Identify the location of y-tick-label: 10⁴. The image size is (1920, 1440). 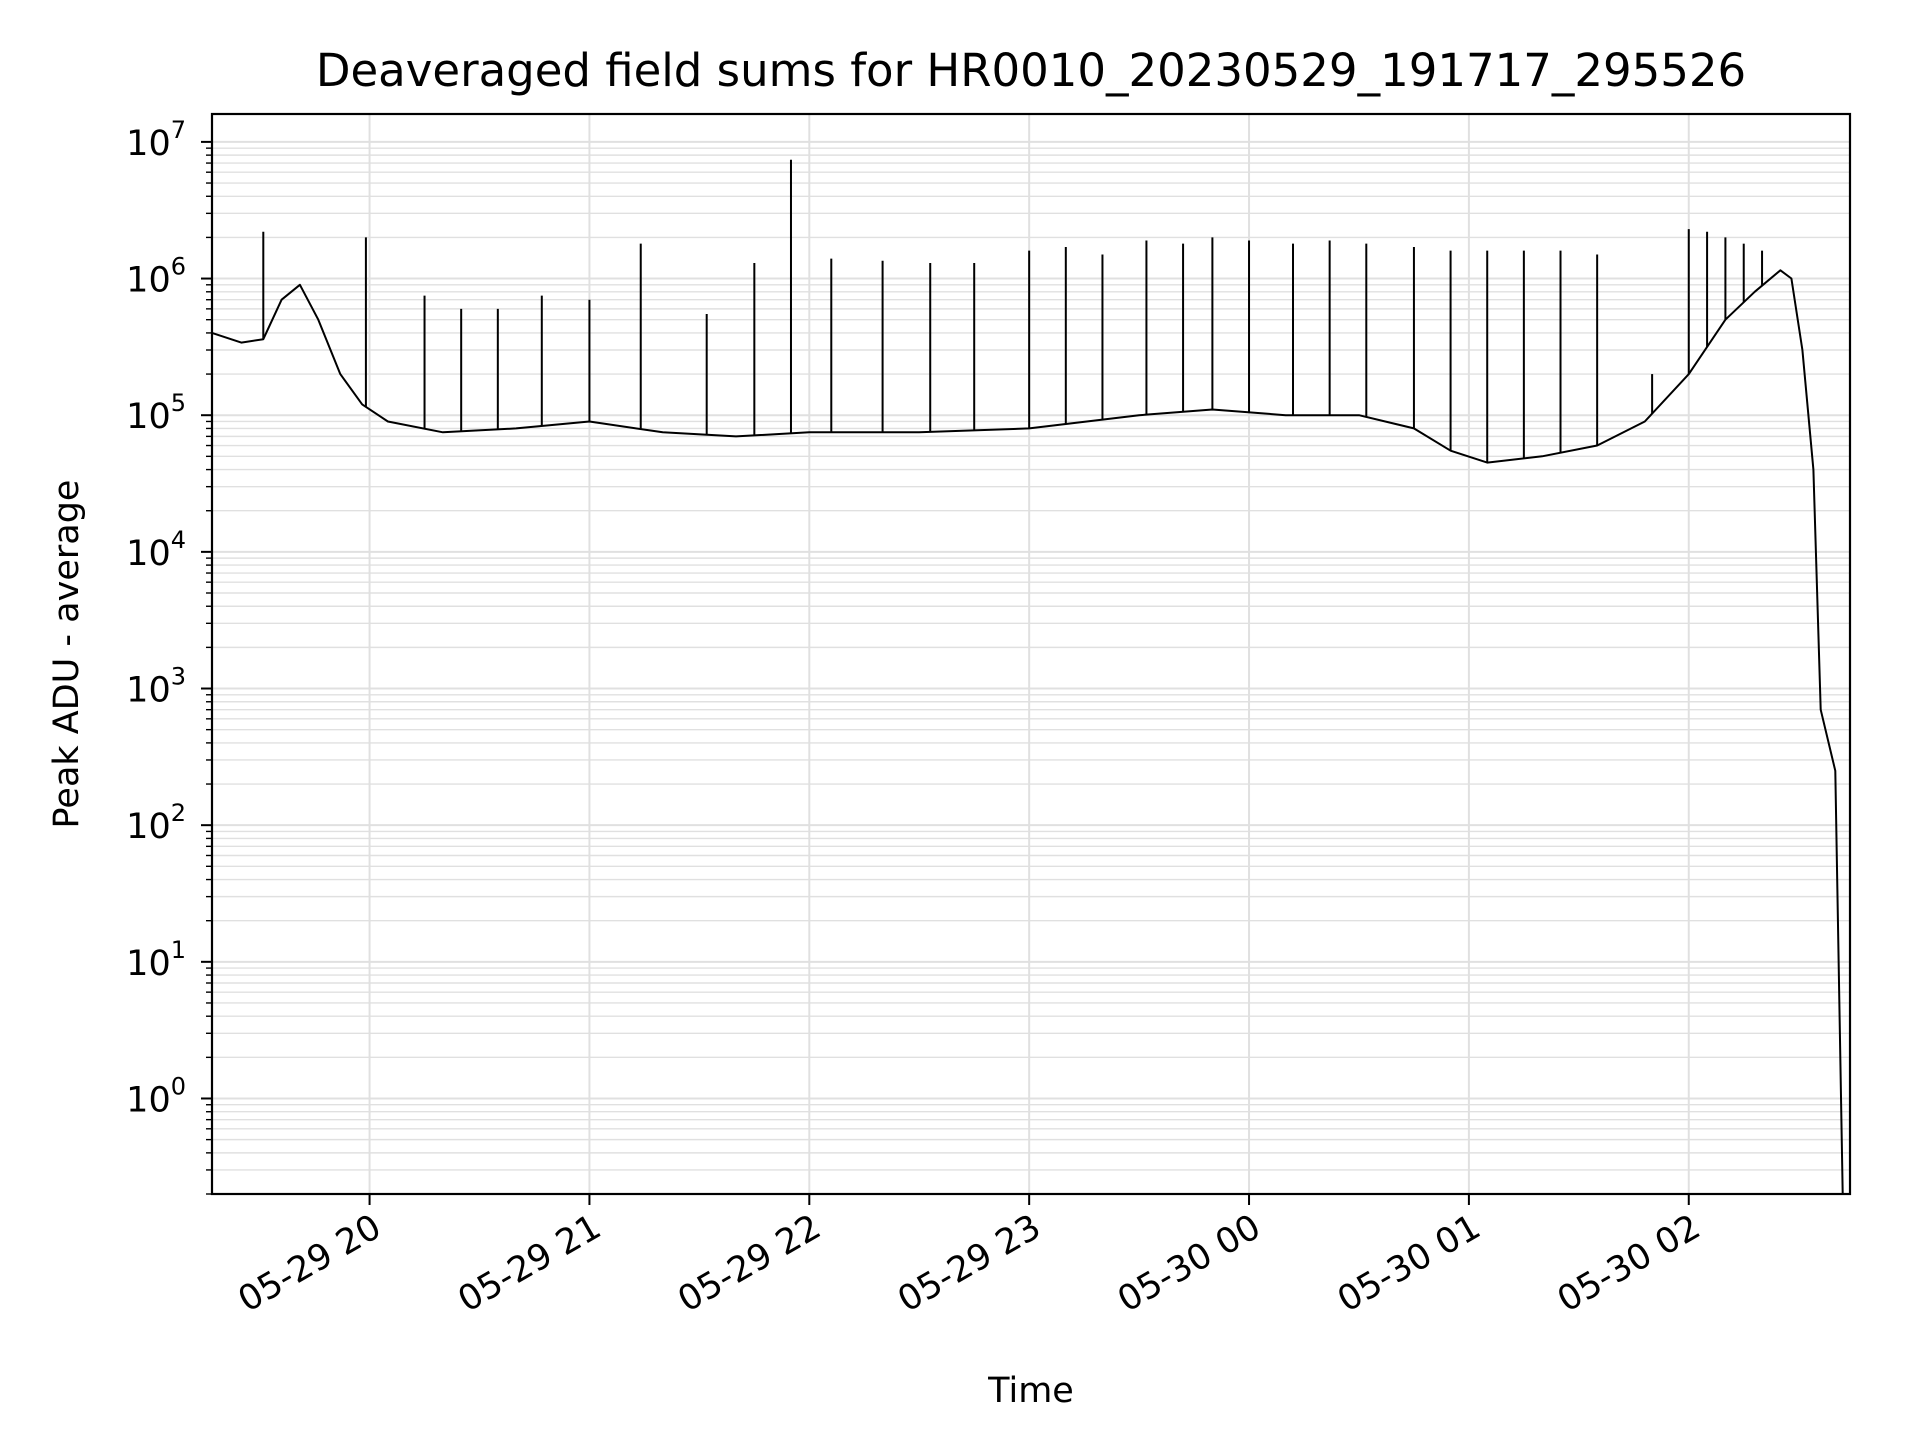
(156, 550).